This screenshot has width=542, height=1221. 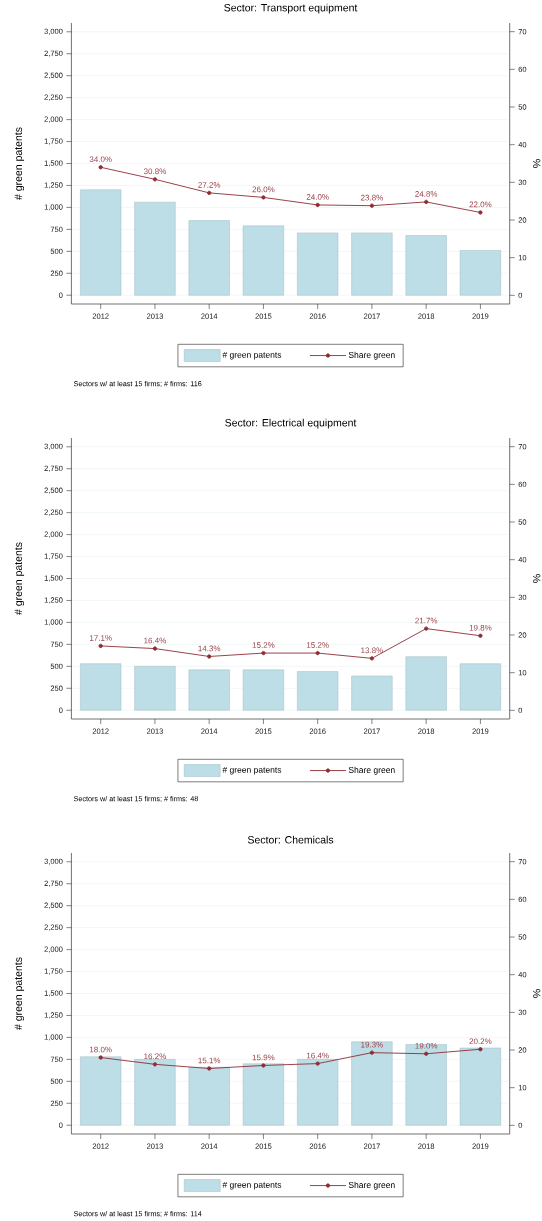 I want to click on data-label: 19.0%, so click(x=426, y=1045).